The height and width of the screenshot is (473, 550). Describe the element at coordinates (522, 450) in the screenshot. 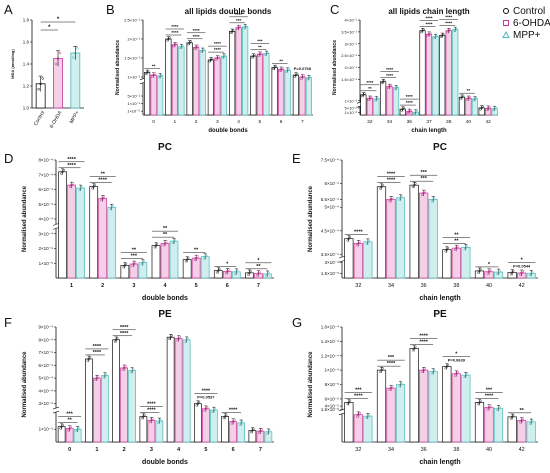

I see `x-tick-label: 42` at that location.